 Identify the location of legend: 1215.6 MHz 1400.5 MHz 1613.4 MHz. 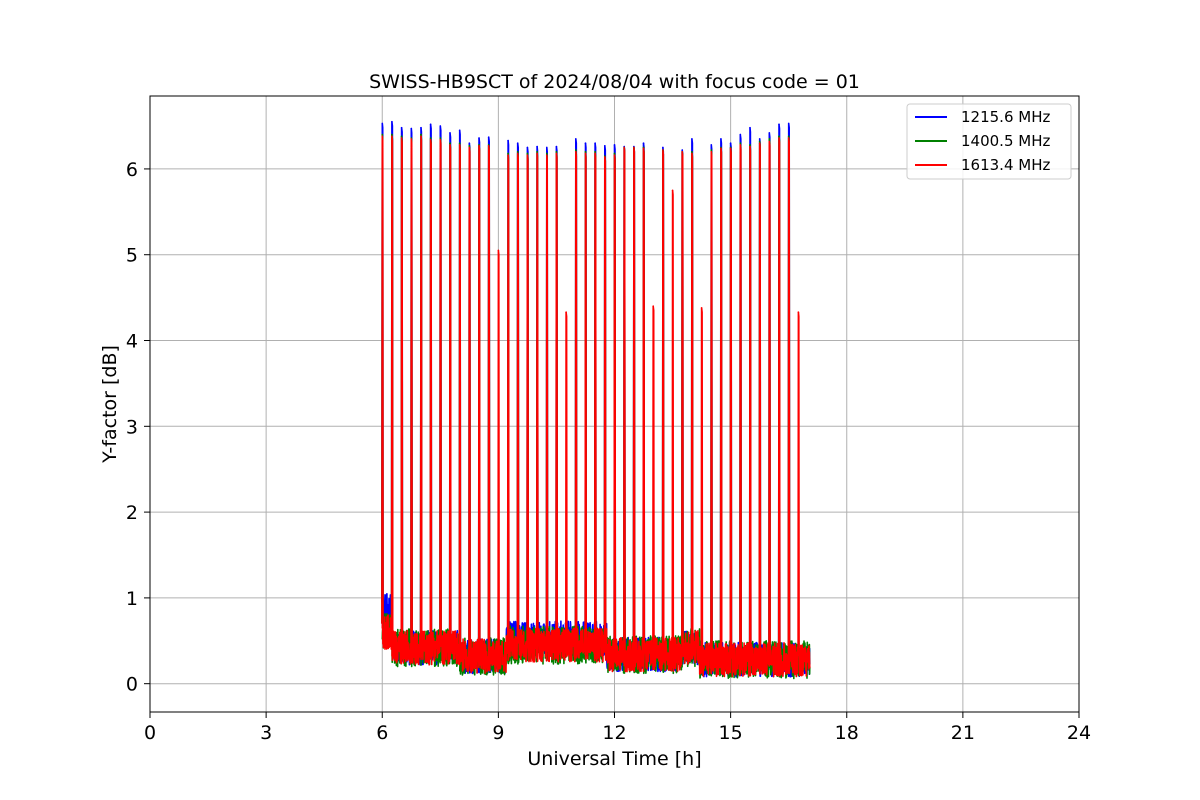
(989, 141).